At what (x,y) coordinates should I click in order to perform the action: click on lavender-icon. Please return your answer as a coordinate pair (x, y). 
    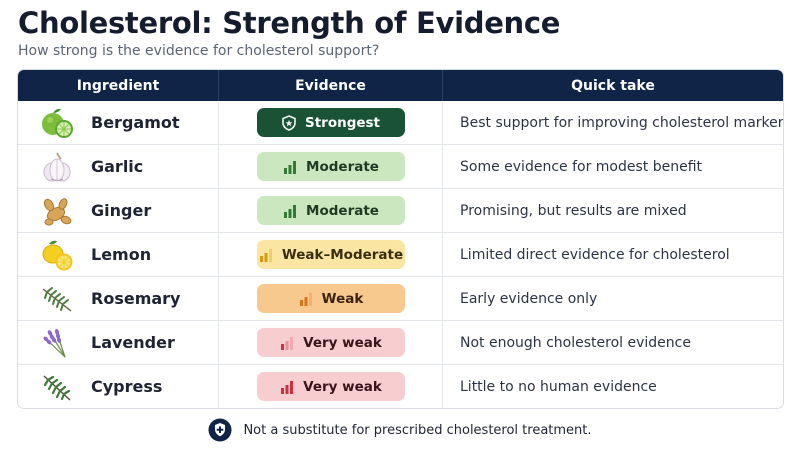
    Looking at the image, I should click on (57, 343).